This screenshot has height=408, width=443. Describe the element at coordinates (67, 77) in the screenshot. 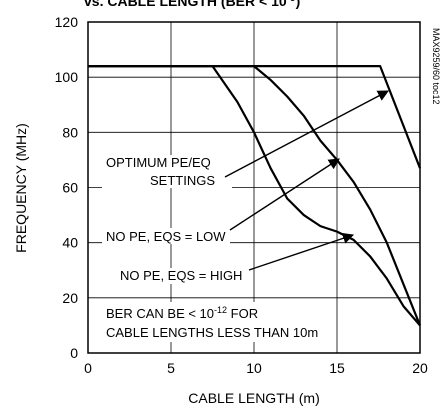

I see `y-tick-label: 100` at that location.